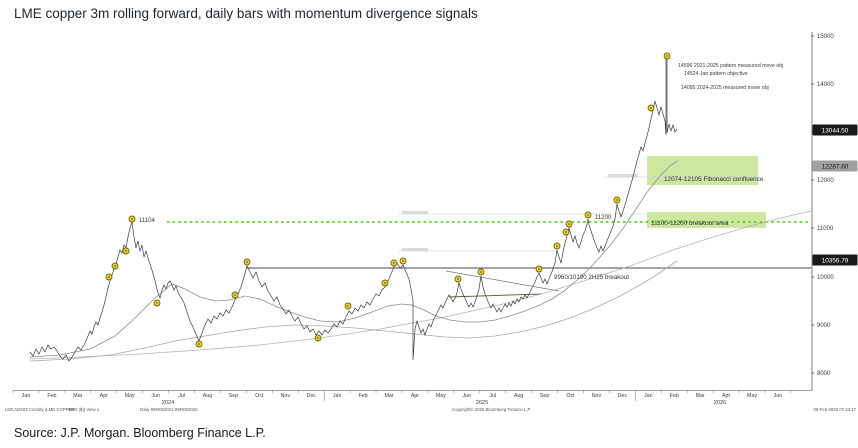 Image resolution: width=858 pixels, height=448 pixels. I want to click on objective-label-2: 14524 Jan pattern objective, so click(716, 74).